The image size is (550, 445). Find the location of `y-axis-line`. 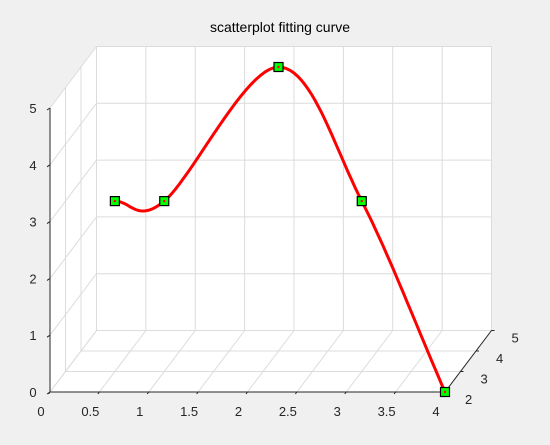

y-axis-line is located at coordinates (468, 361).